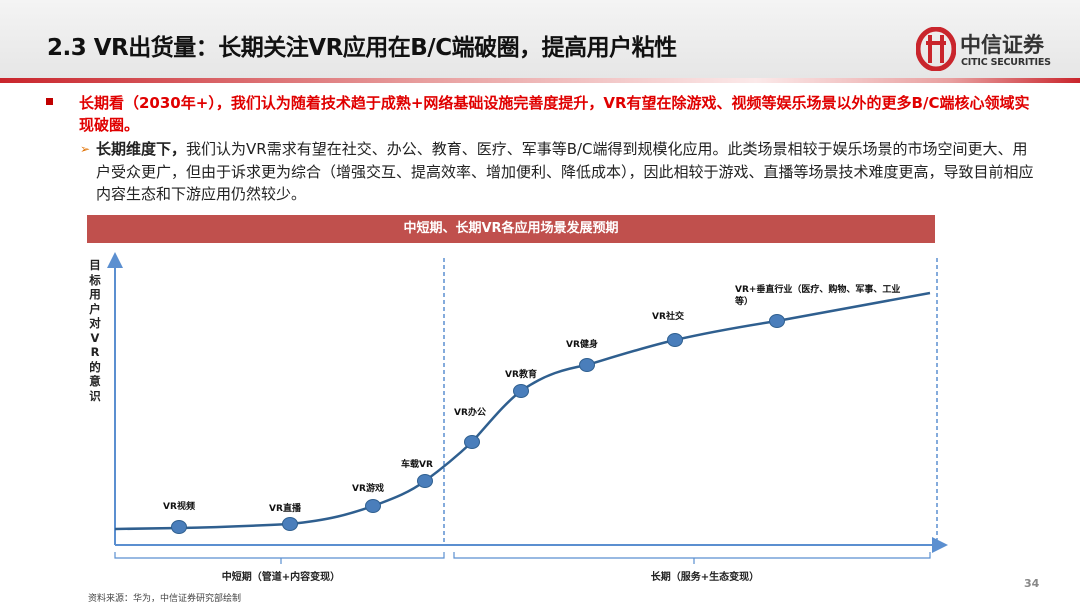 The image size is (1080, 608). I want to click on stage-label: VR社交, so click(668, 316).